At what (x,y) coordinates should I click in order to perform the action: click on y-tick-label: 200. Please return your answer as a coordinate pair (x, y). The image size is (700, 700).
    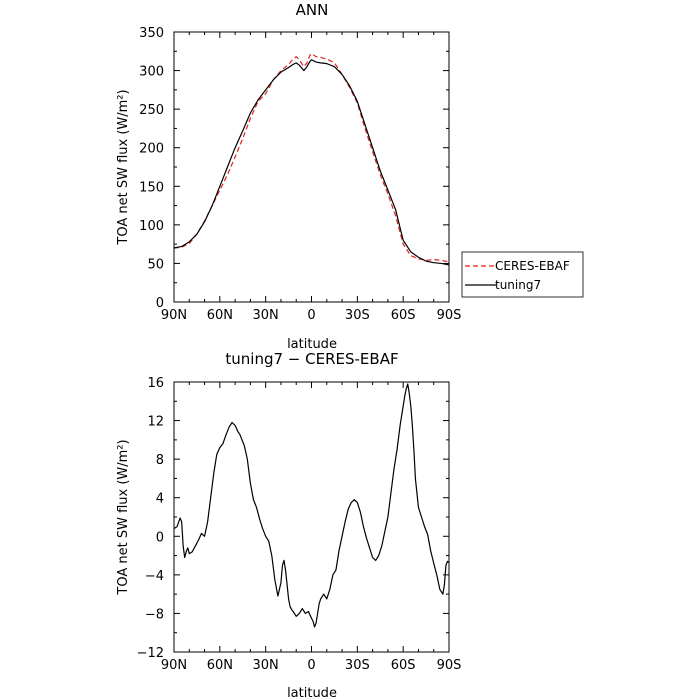
    Looking at the image, I should click on (151, 149).